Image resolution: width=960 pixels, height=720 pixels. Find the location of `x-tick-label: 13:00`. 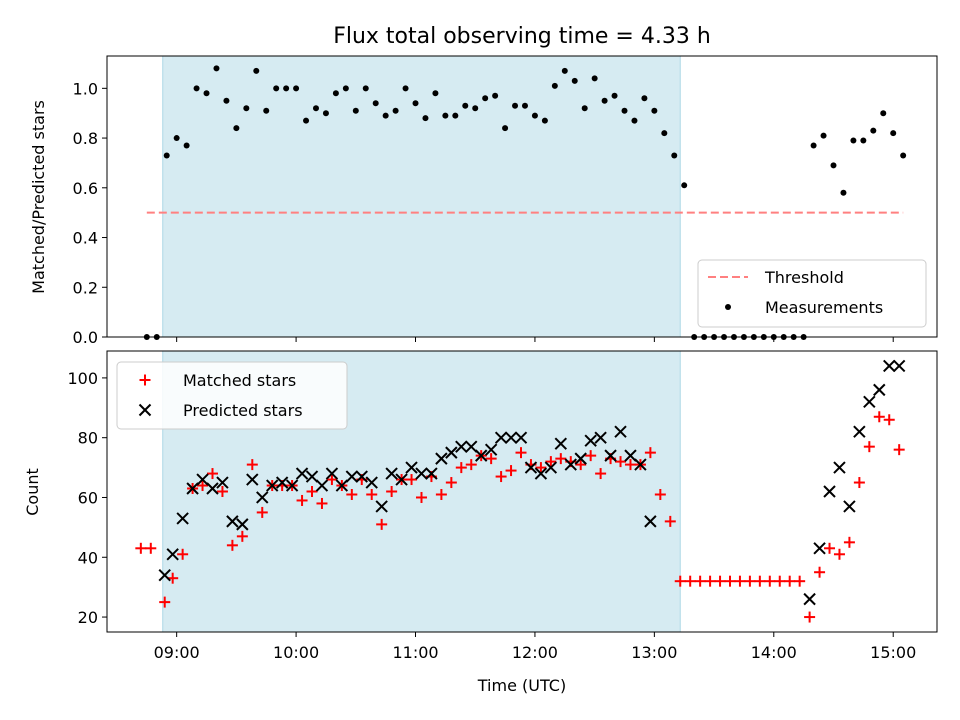

x-tick-label: 13:00 is located at coordinates (654, 652).